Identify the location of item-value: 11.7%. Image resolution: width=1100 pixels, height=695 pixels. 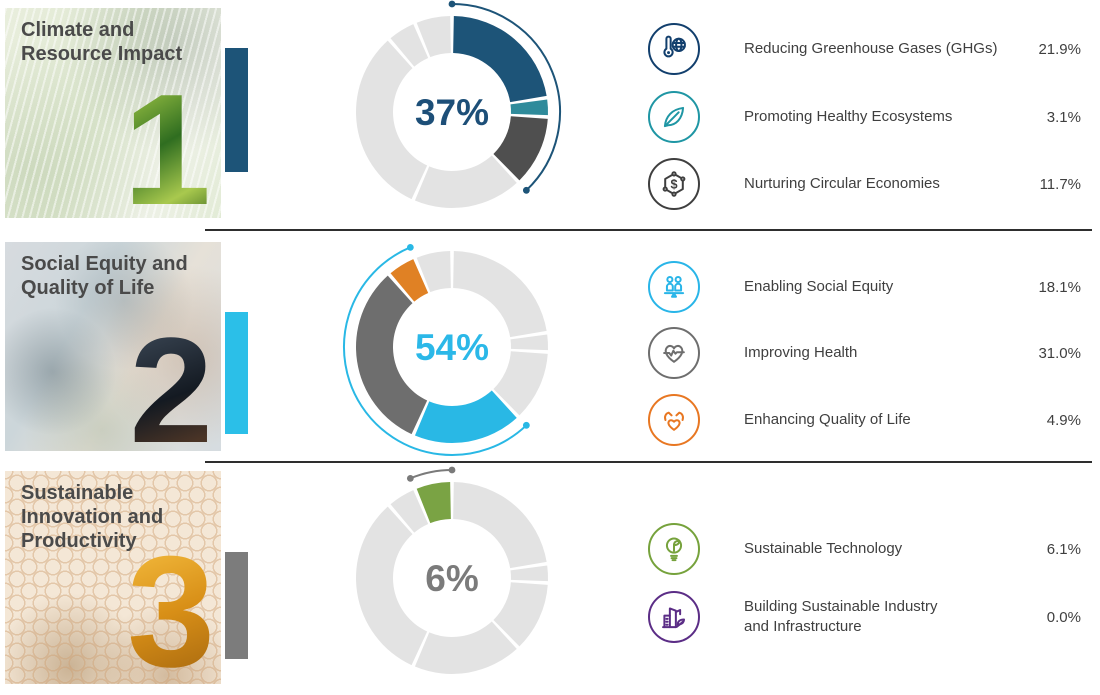
(1060, 184).